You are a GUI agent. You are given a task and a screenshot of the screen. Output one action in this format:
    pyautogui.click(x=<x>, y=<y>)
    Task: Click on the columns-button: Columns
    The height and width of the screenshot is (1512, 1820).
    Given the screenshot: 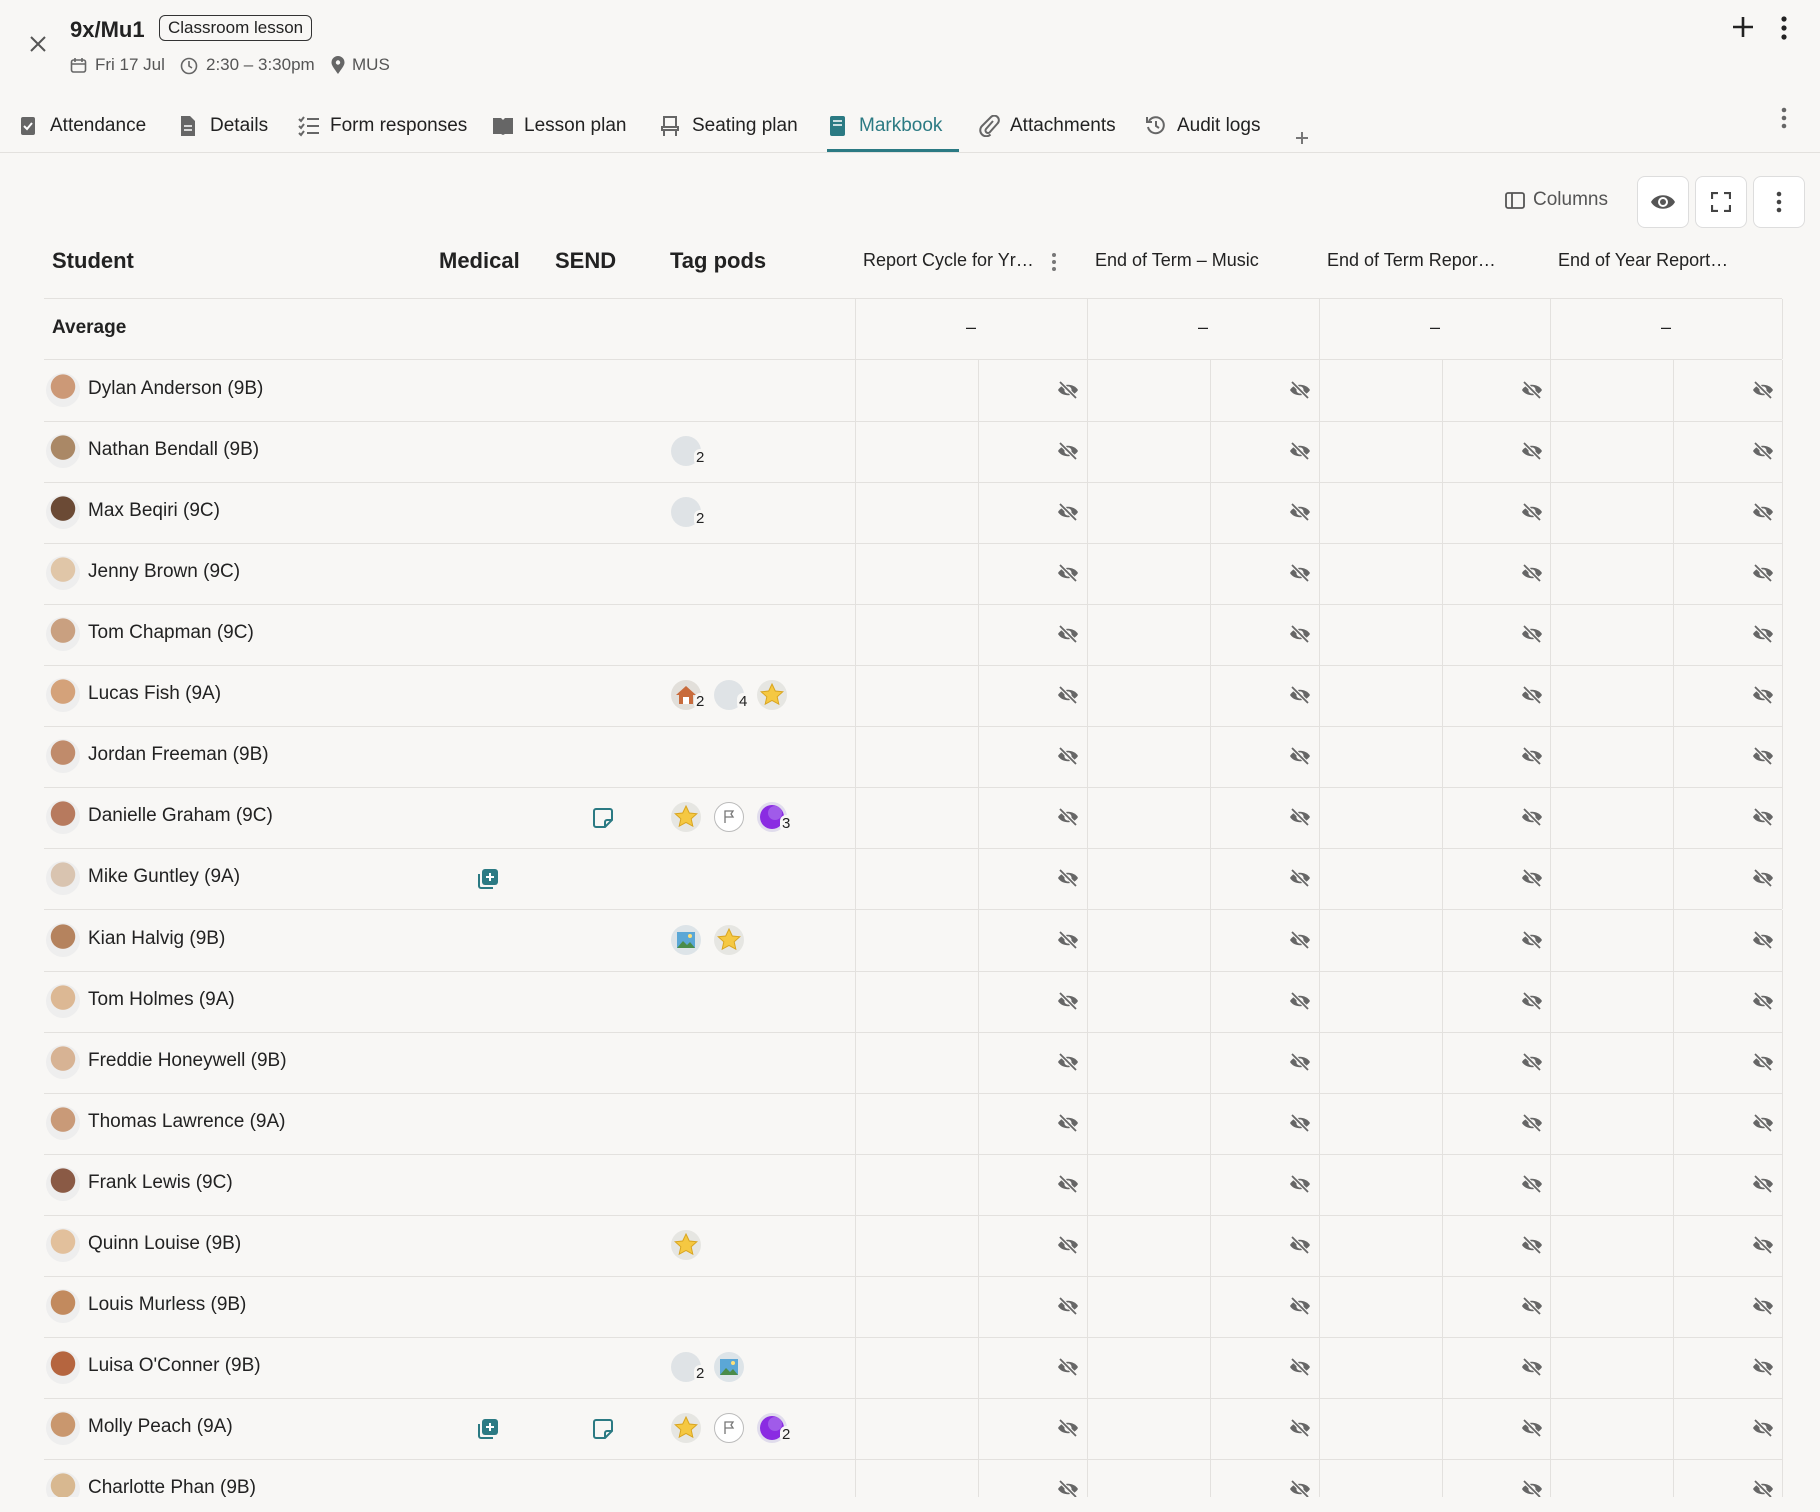 What is the action you would take?
    pyautogui.click(x=1556, y=200)
    